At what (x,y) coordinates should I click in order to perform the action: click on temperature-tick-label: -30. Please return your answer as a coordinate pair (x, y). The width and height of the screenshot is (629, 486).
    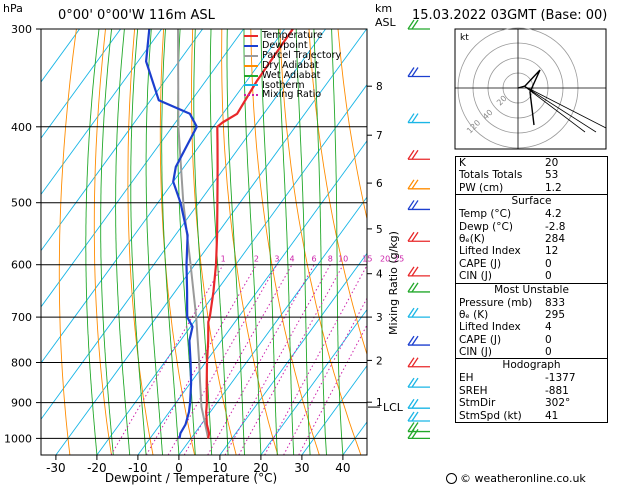
    Looking at the image, I should click on (56, 468).